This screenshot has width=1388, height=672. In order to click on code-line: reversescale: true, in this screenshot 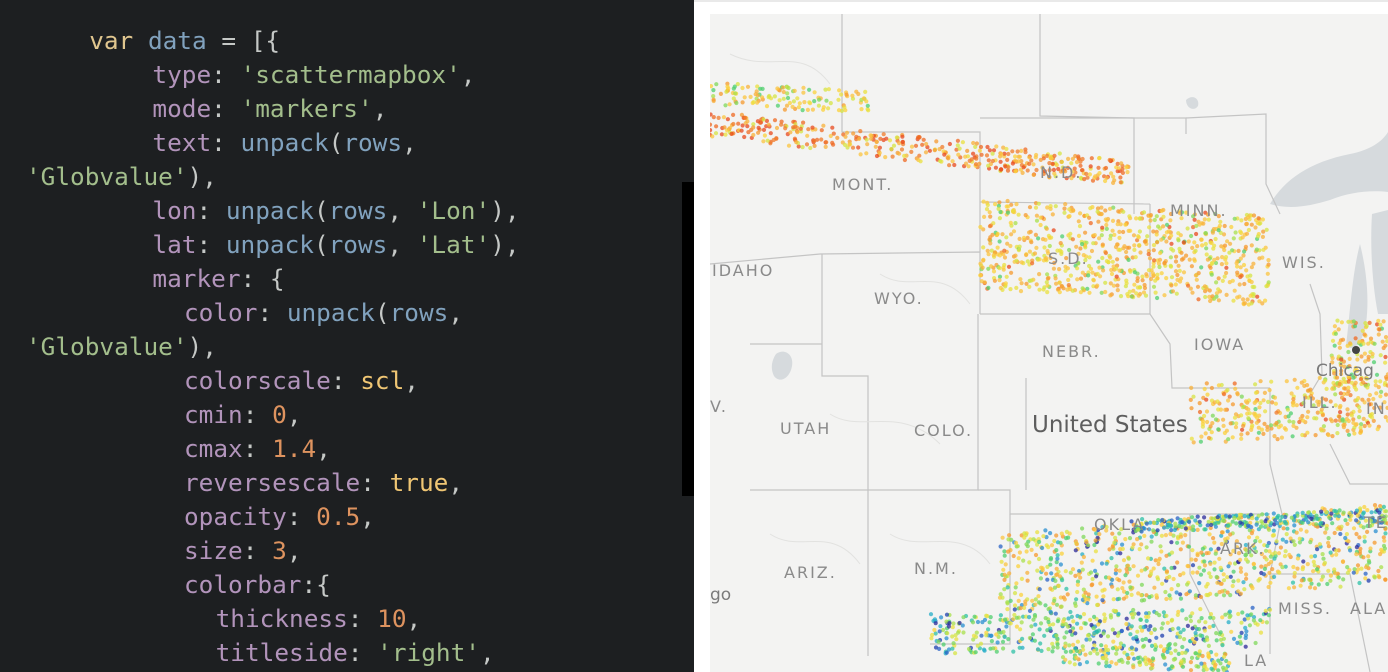, I will do `click(323, 483)`.